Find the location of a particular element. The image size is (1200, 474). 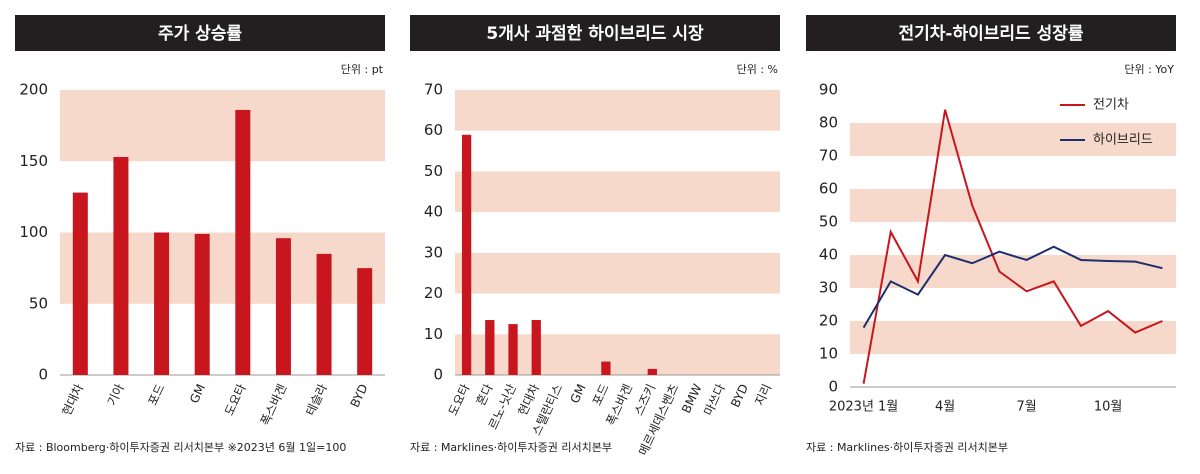

chart-title: 주가 상승률 is located at coordinates (200, 34).